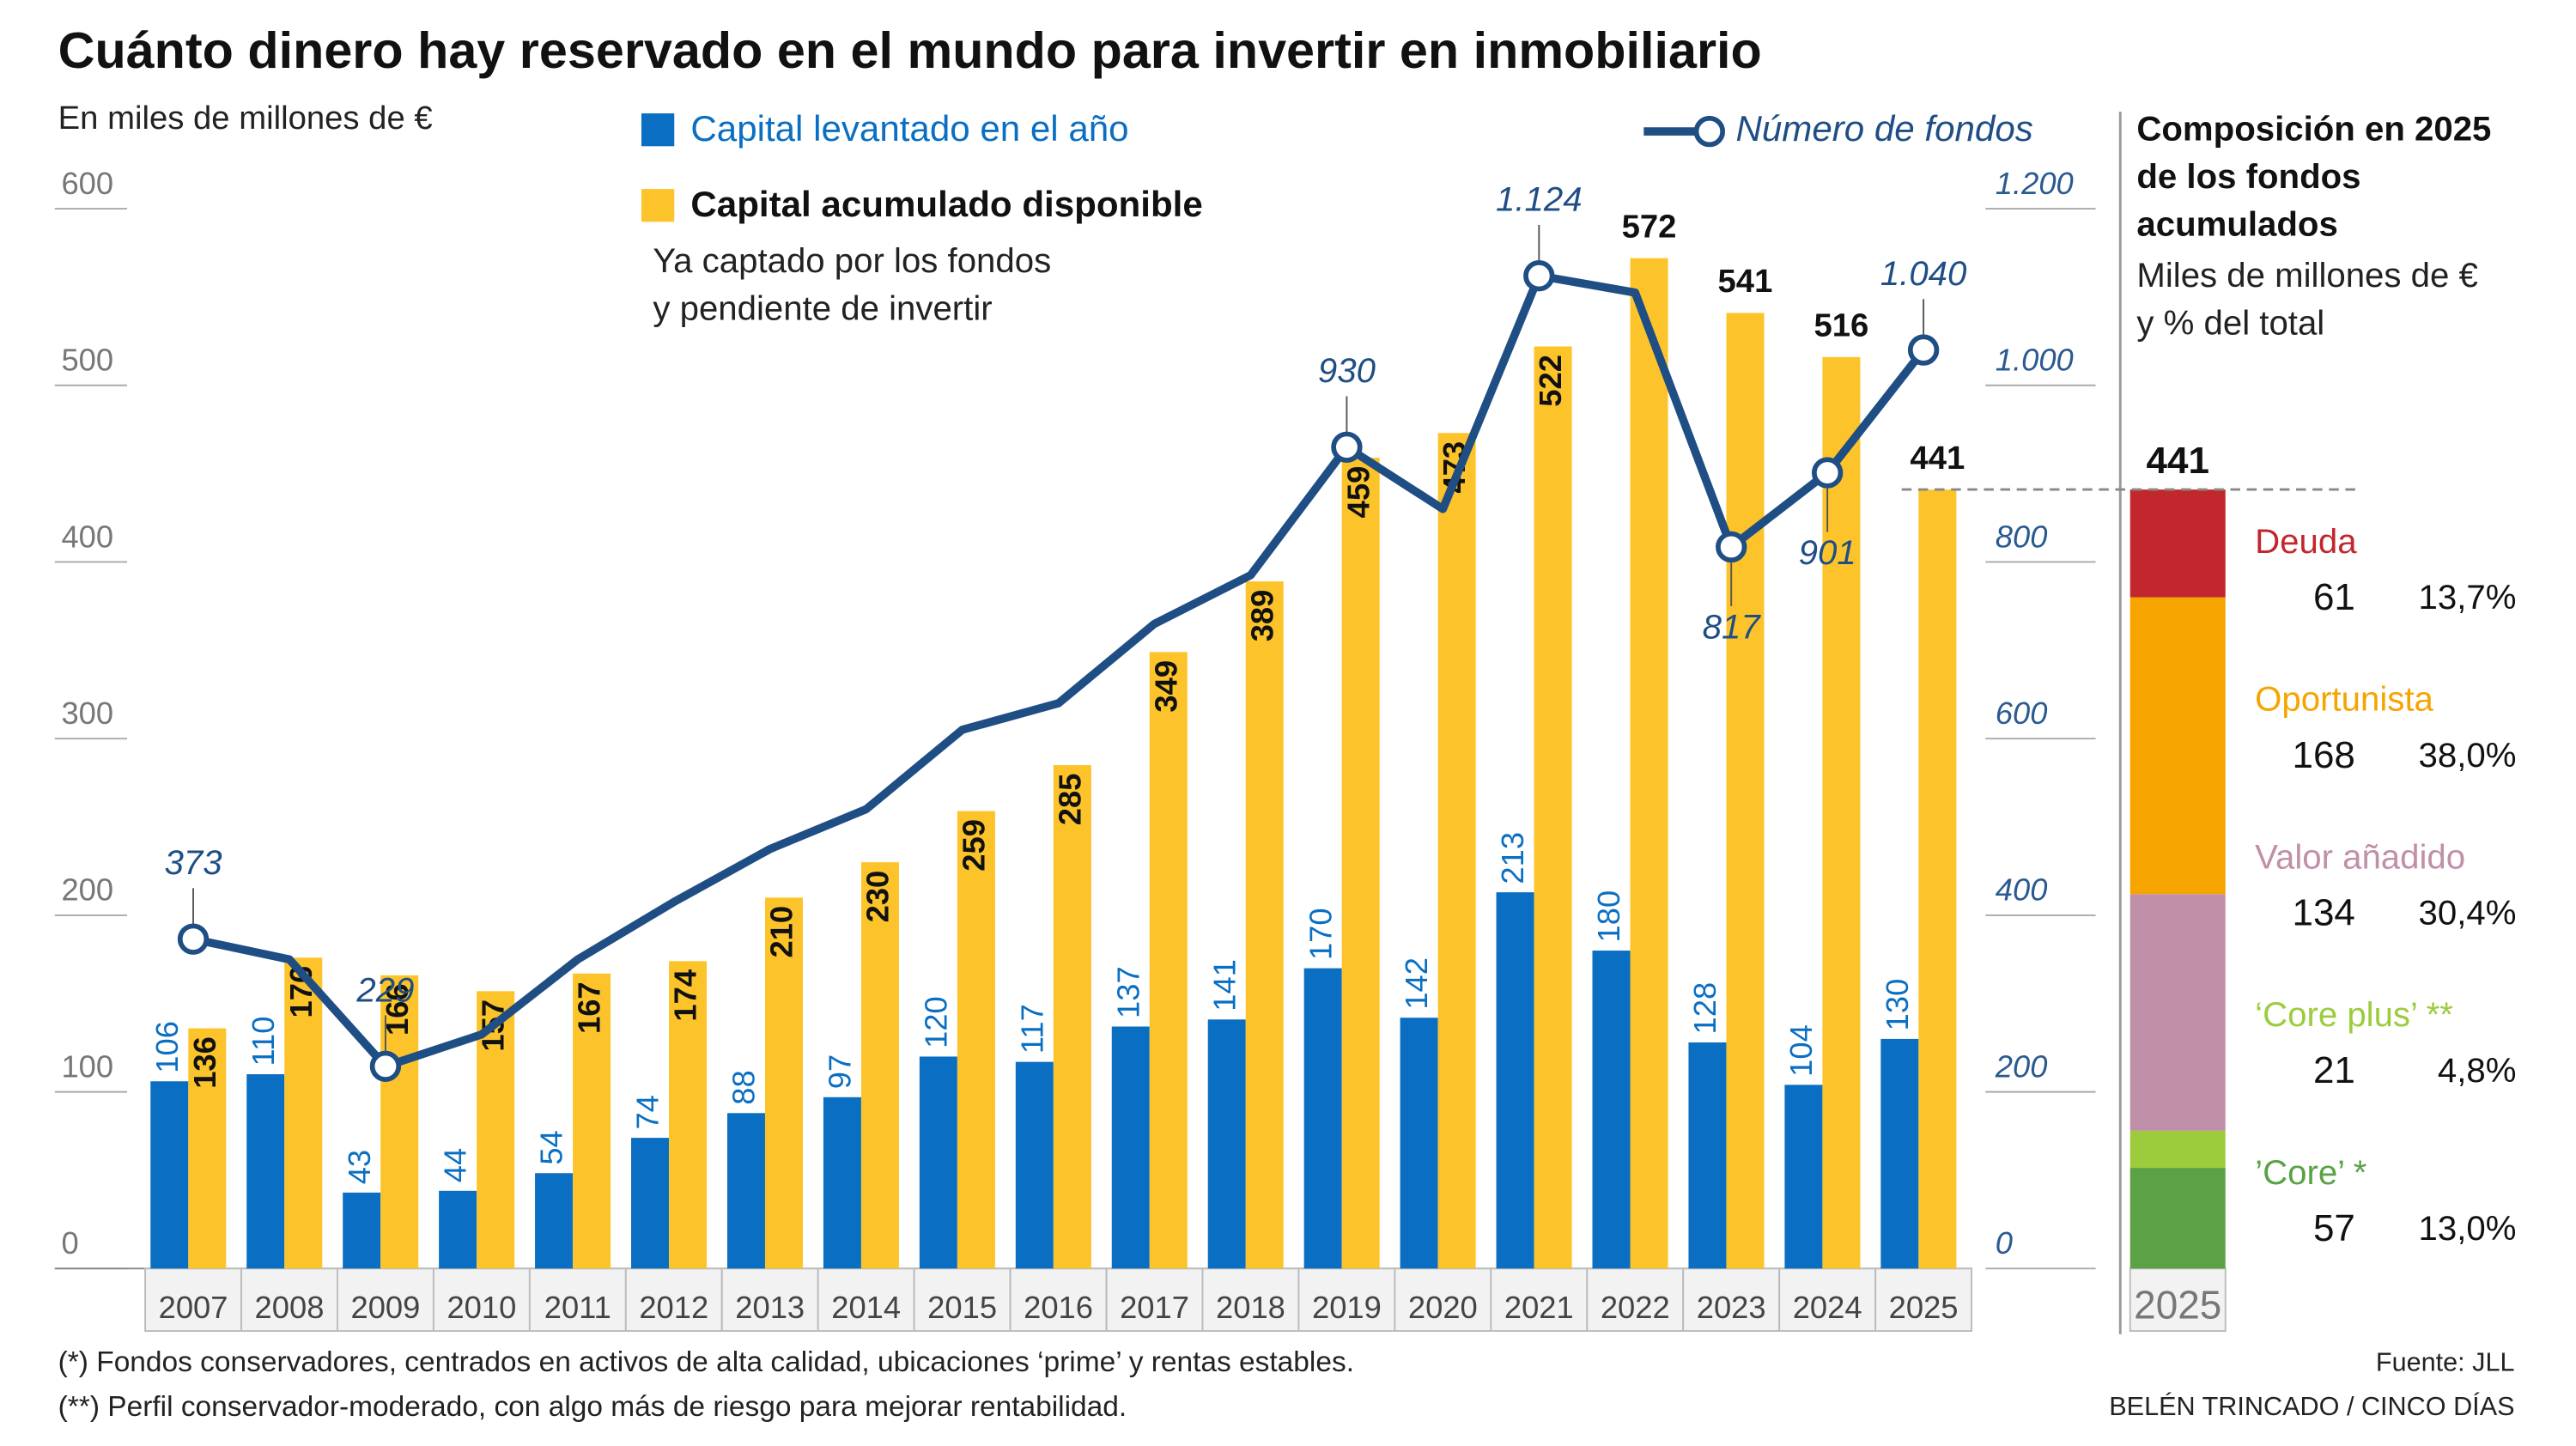 This screenshot has width=2576, height=1446. What do you see at coordinates (1801, 1050) in the screenshot?
I see `data-label: 104` at bounding box center [1801, 1050].